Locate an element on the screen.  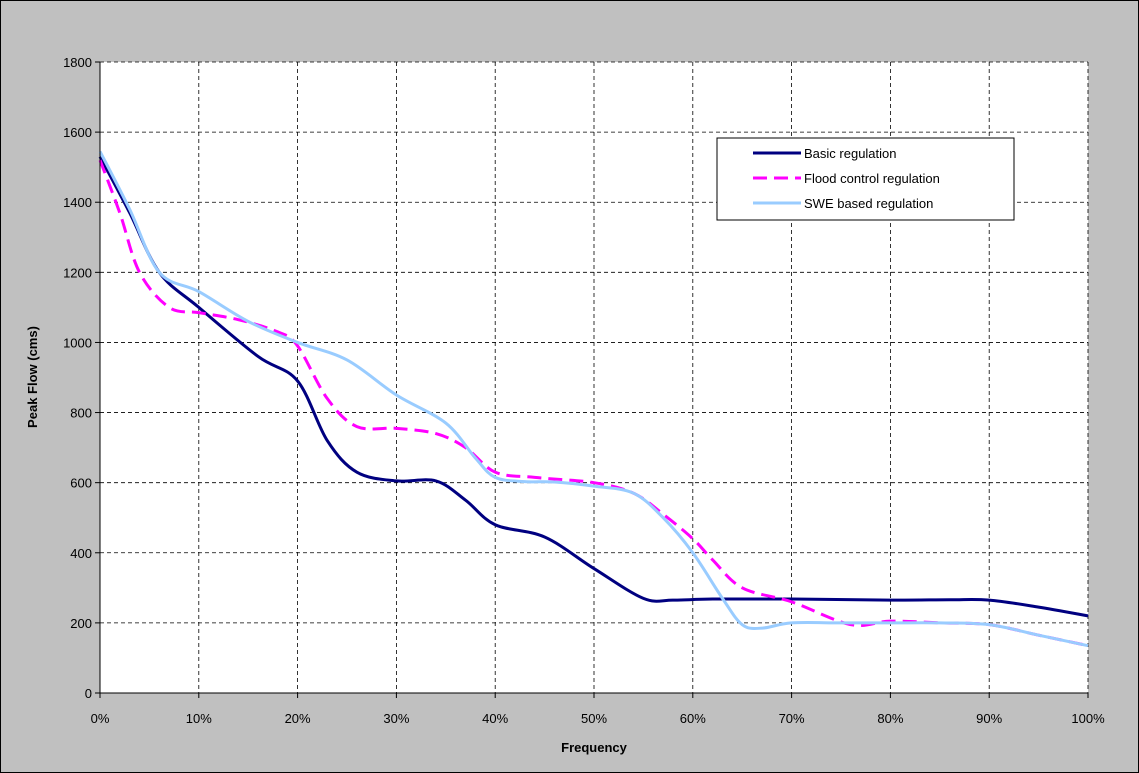
x-tick-label: 10% is located at coordinates (199, 718).